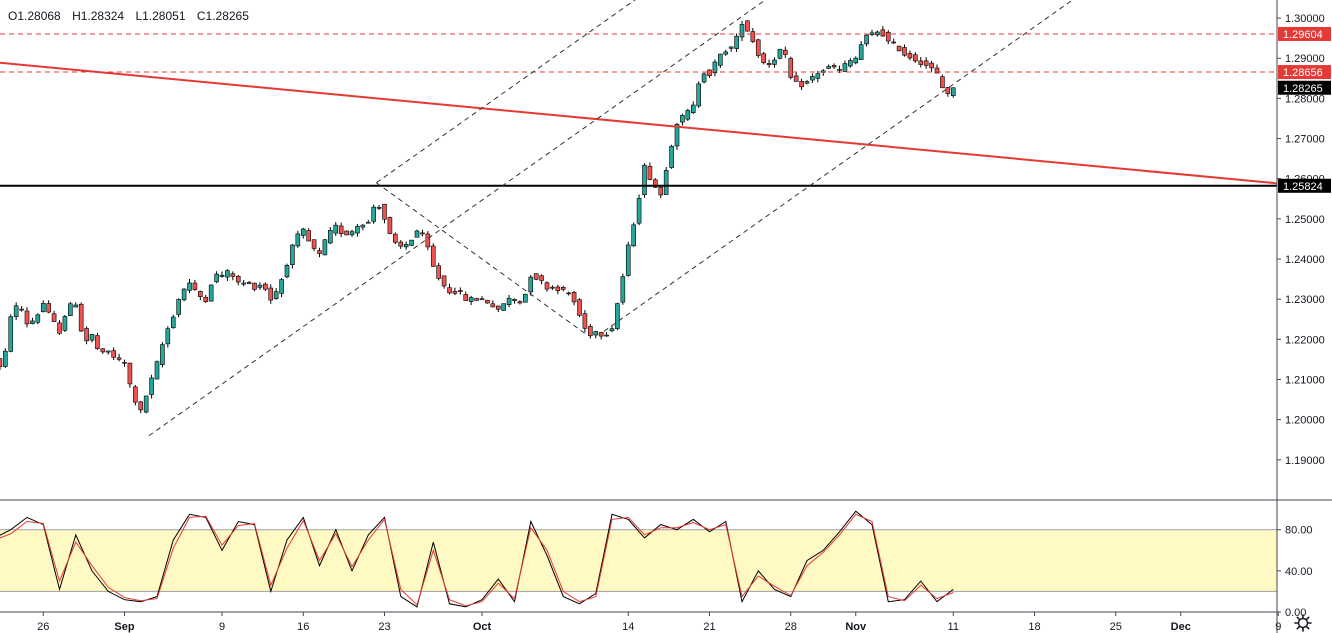 This screenshot has width=1332, height=633. Describe the element at coordinates (1303, 35) in the screenshot. I see `price-label: 1.29604` at that location.